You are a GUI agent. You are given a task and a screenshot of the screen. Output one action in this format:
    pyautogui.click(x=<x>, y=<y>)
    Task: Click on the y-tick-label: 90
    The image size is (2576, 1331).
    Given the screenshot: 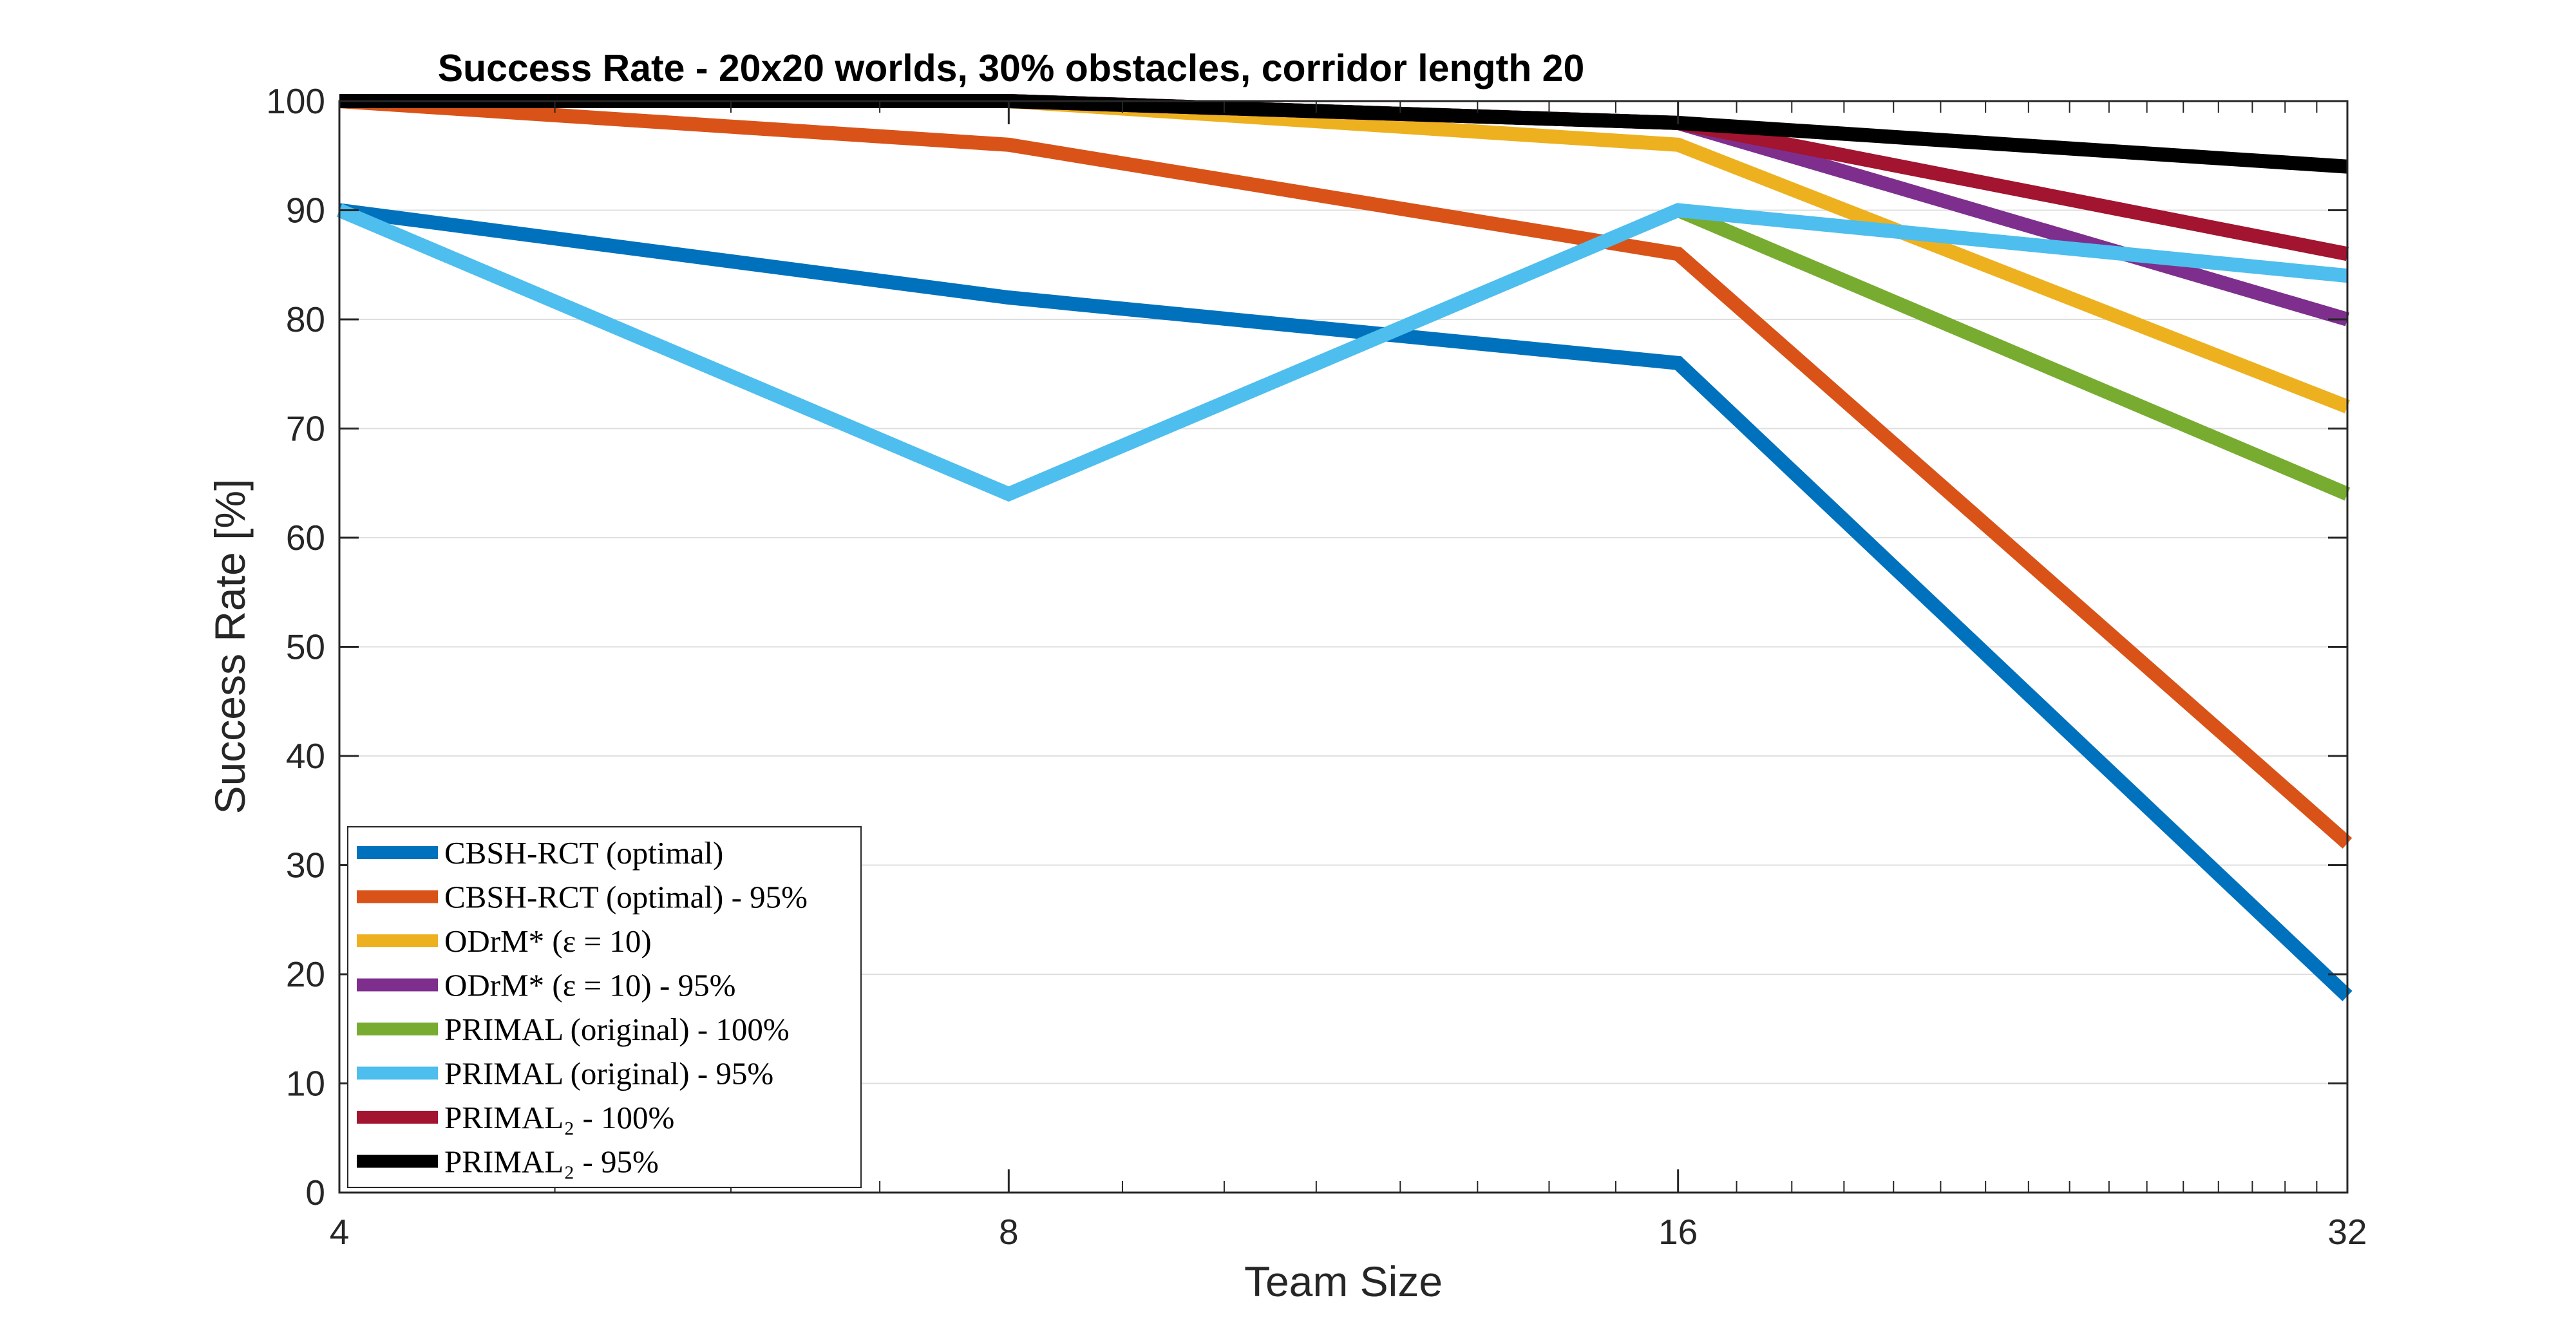 What is the action you would take?
    pyautogui.click(x=305, y=211)
    